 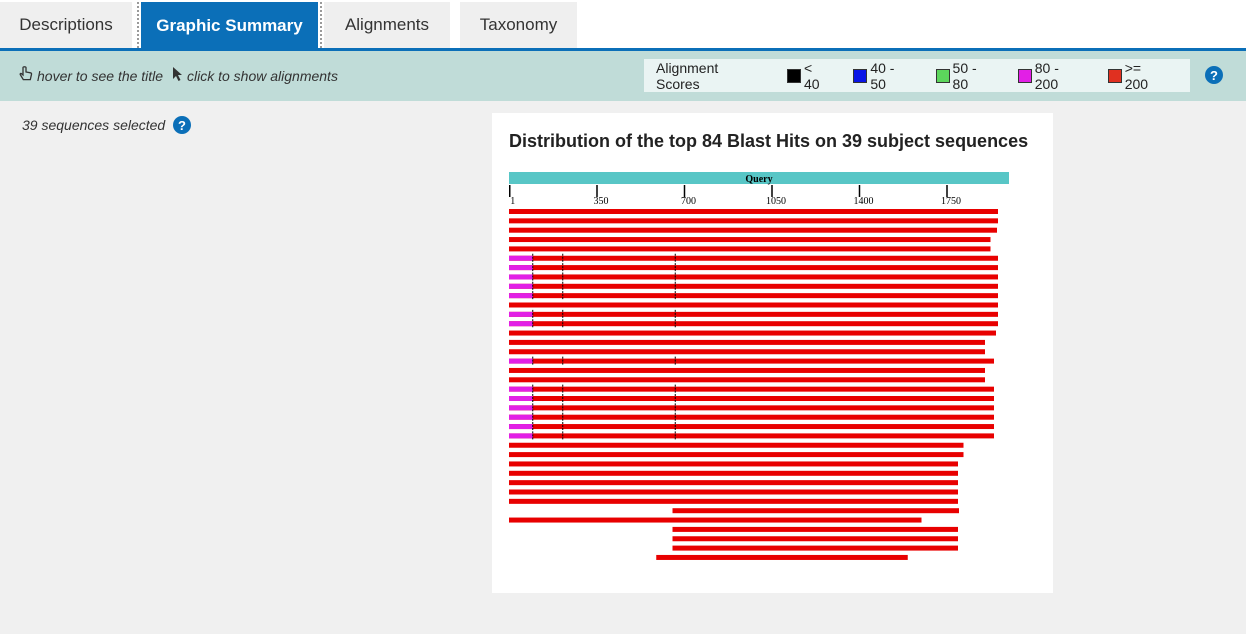 I want to click on legend-item-gte200: >= 200, so click(x=1137, y=75).